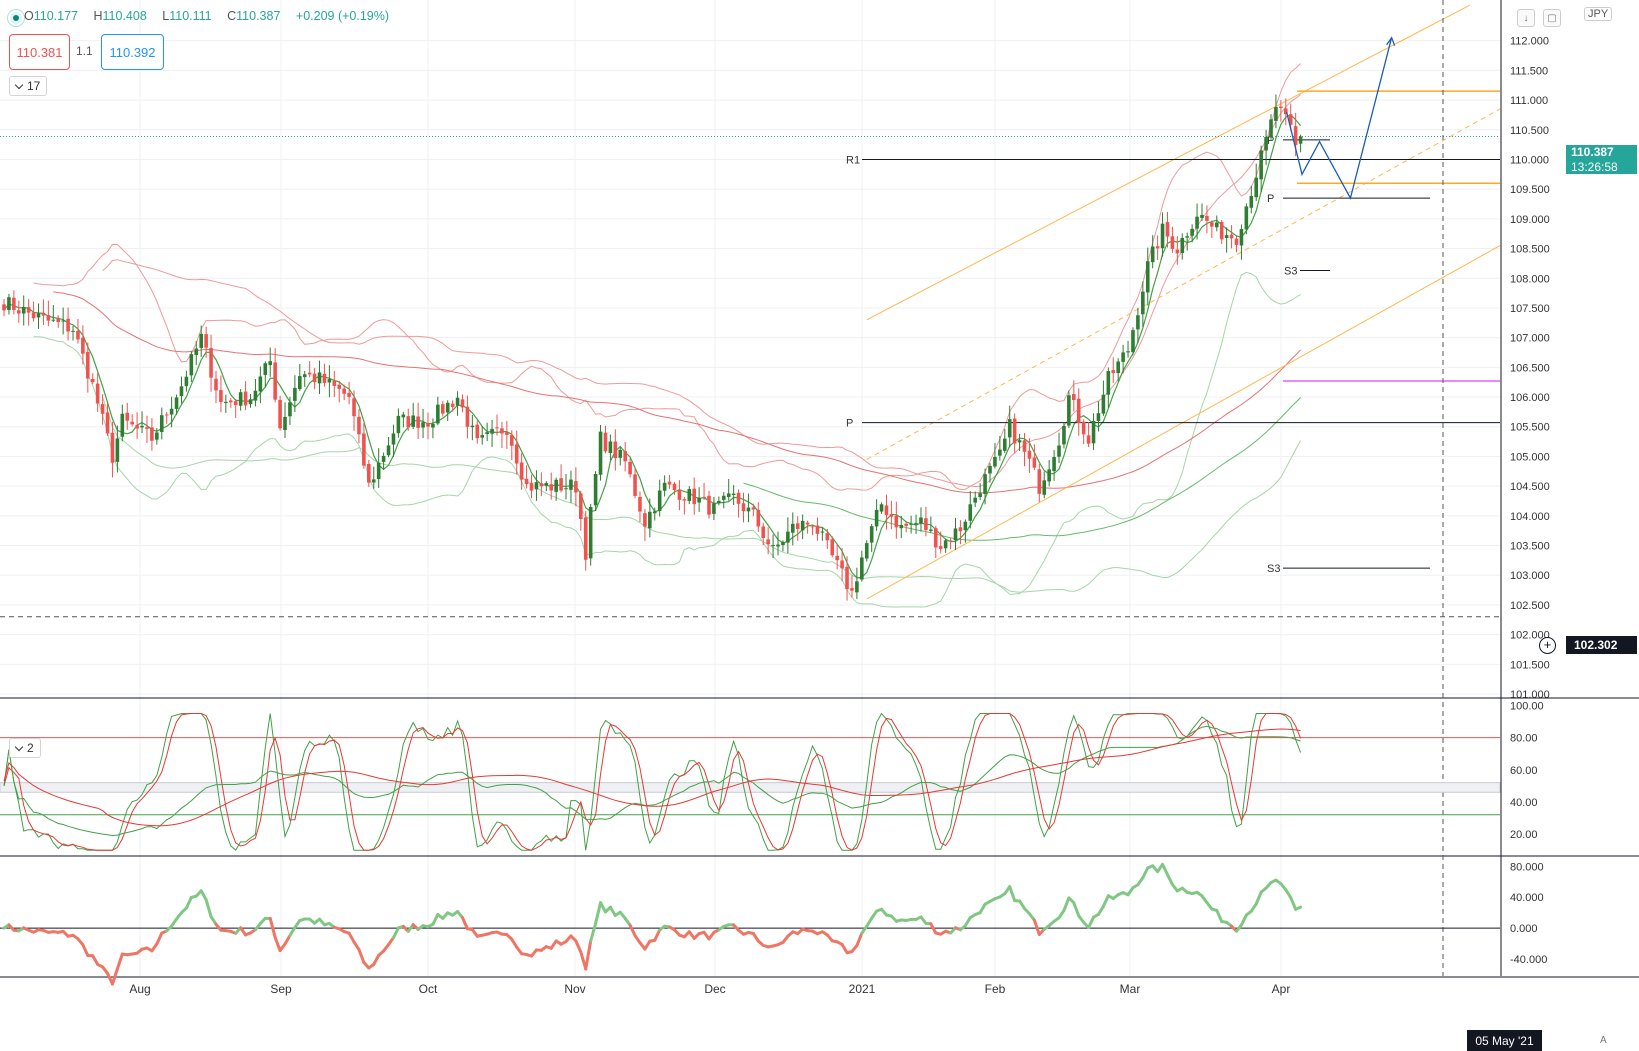  What do you see at coordinates (1530, 190) in the screenshot?
I see `y-tick-label: 109.500` at bounding box center [1530, 190].